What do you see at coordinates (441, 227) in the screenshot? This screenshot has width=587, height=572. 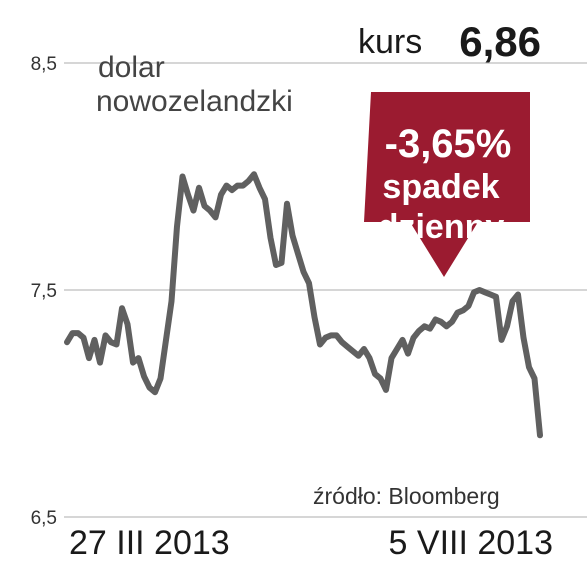 I see `badge-line2: dzienny` at bounding box center [441, 227].